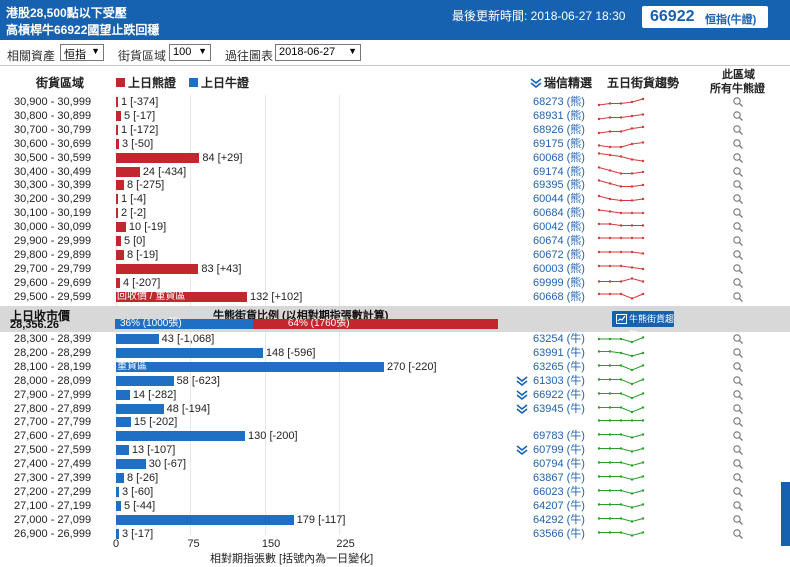 The image size is (790, 567). I want to click on recommended-warrant-link: 68931 (熊), so click(559, 115).